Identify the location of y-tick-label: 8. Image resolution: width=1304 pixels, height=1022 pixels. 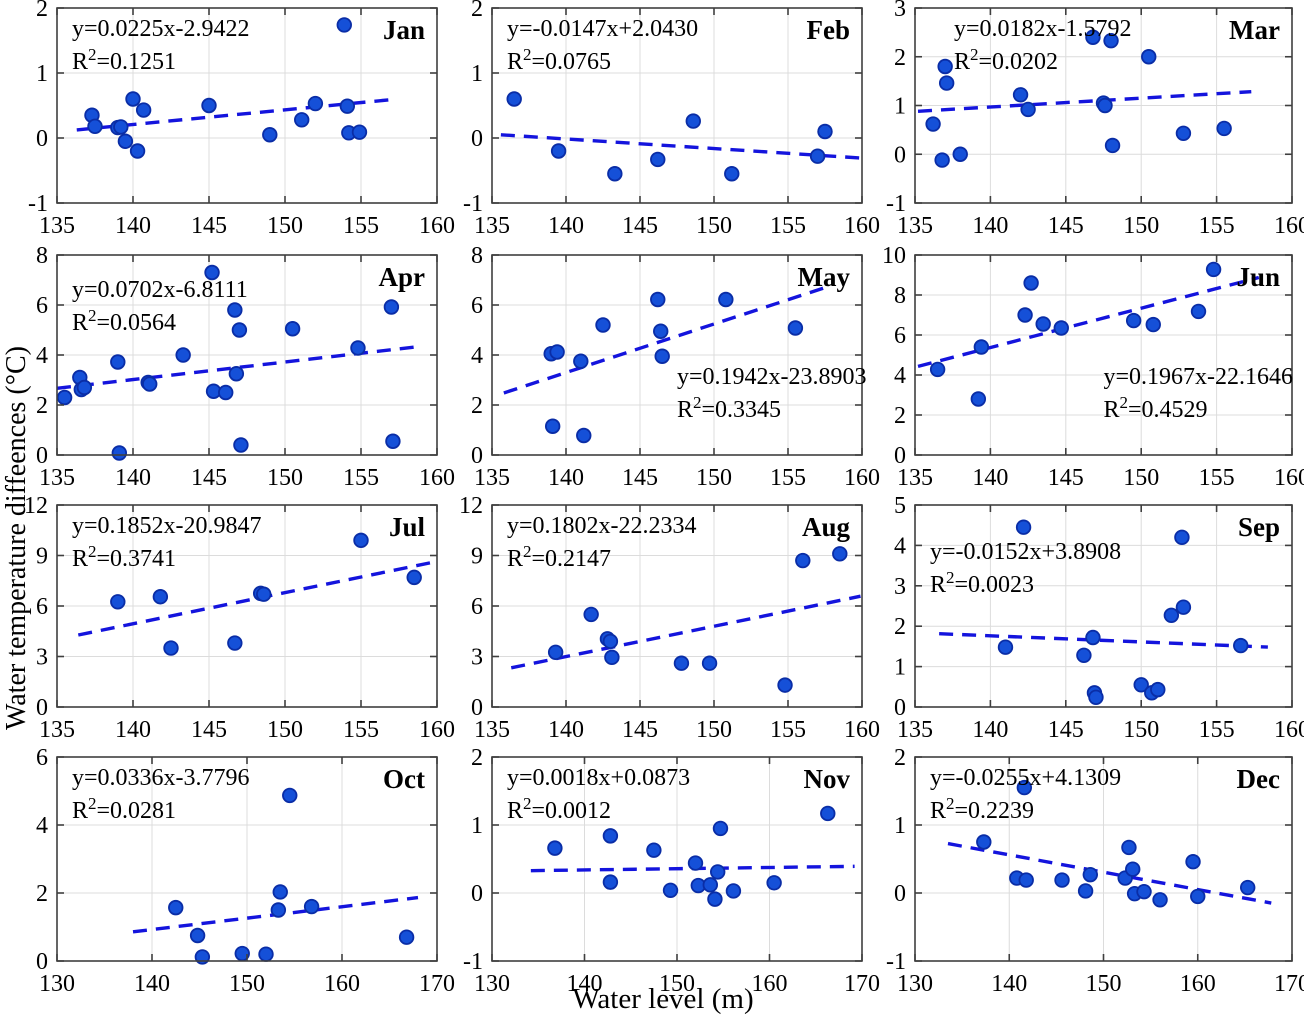
(42, 256).